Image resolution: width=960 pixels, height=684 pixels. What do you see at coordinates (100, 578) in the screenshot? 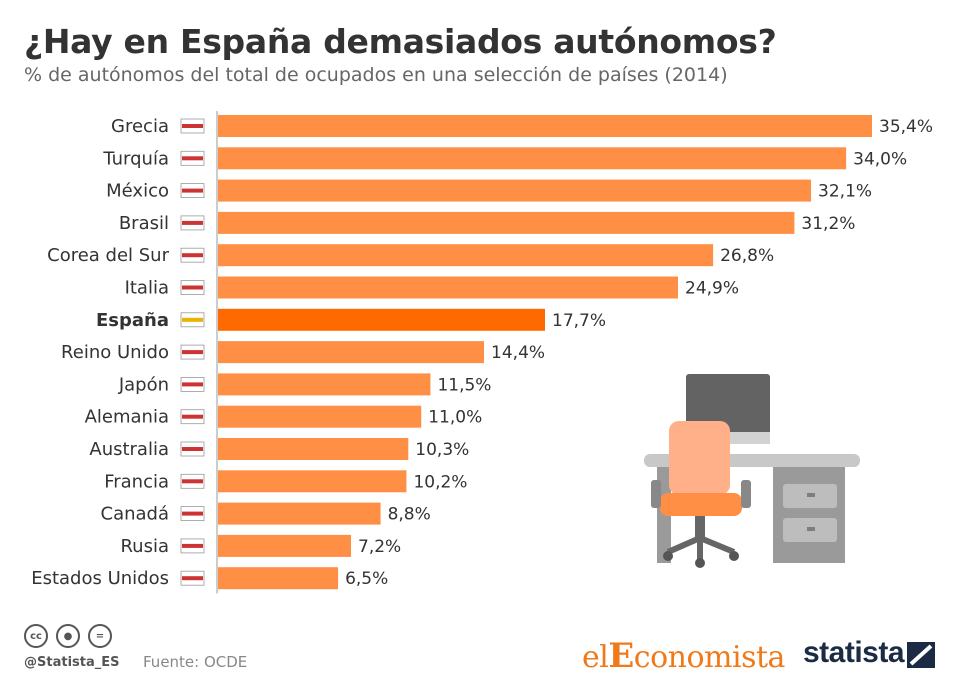
I see `category-label: Estados Unidos` at bounding box center [100, 578].